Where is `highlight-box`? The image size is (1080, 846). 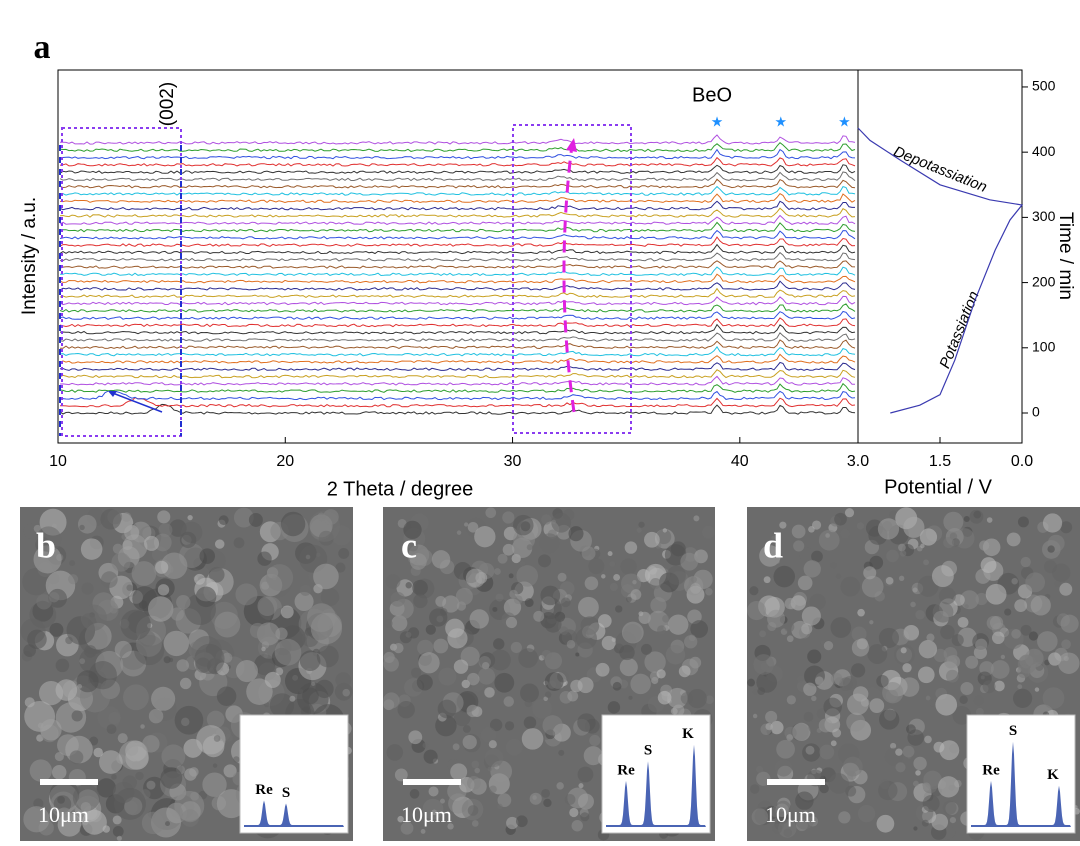
highlight-box is located at coordinates (572, 279).